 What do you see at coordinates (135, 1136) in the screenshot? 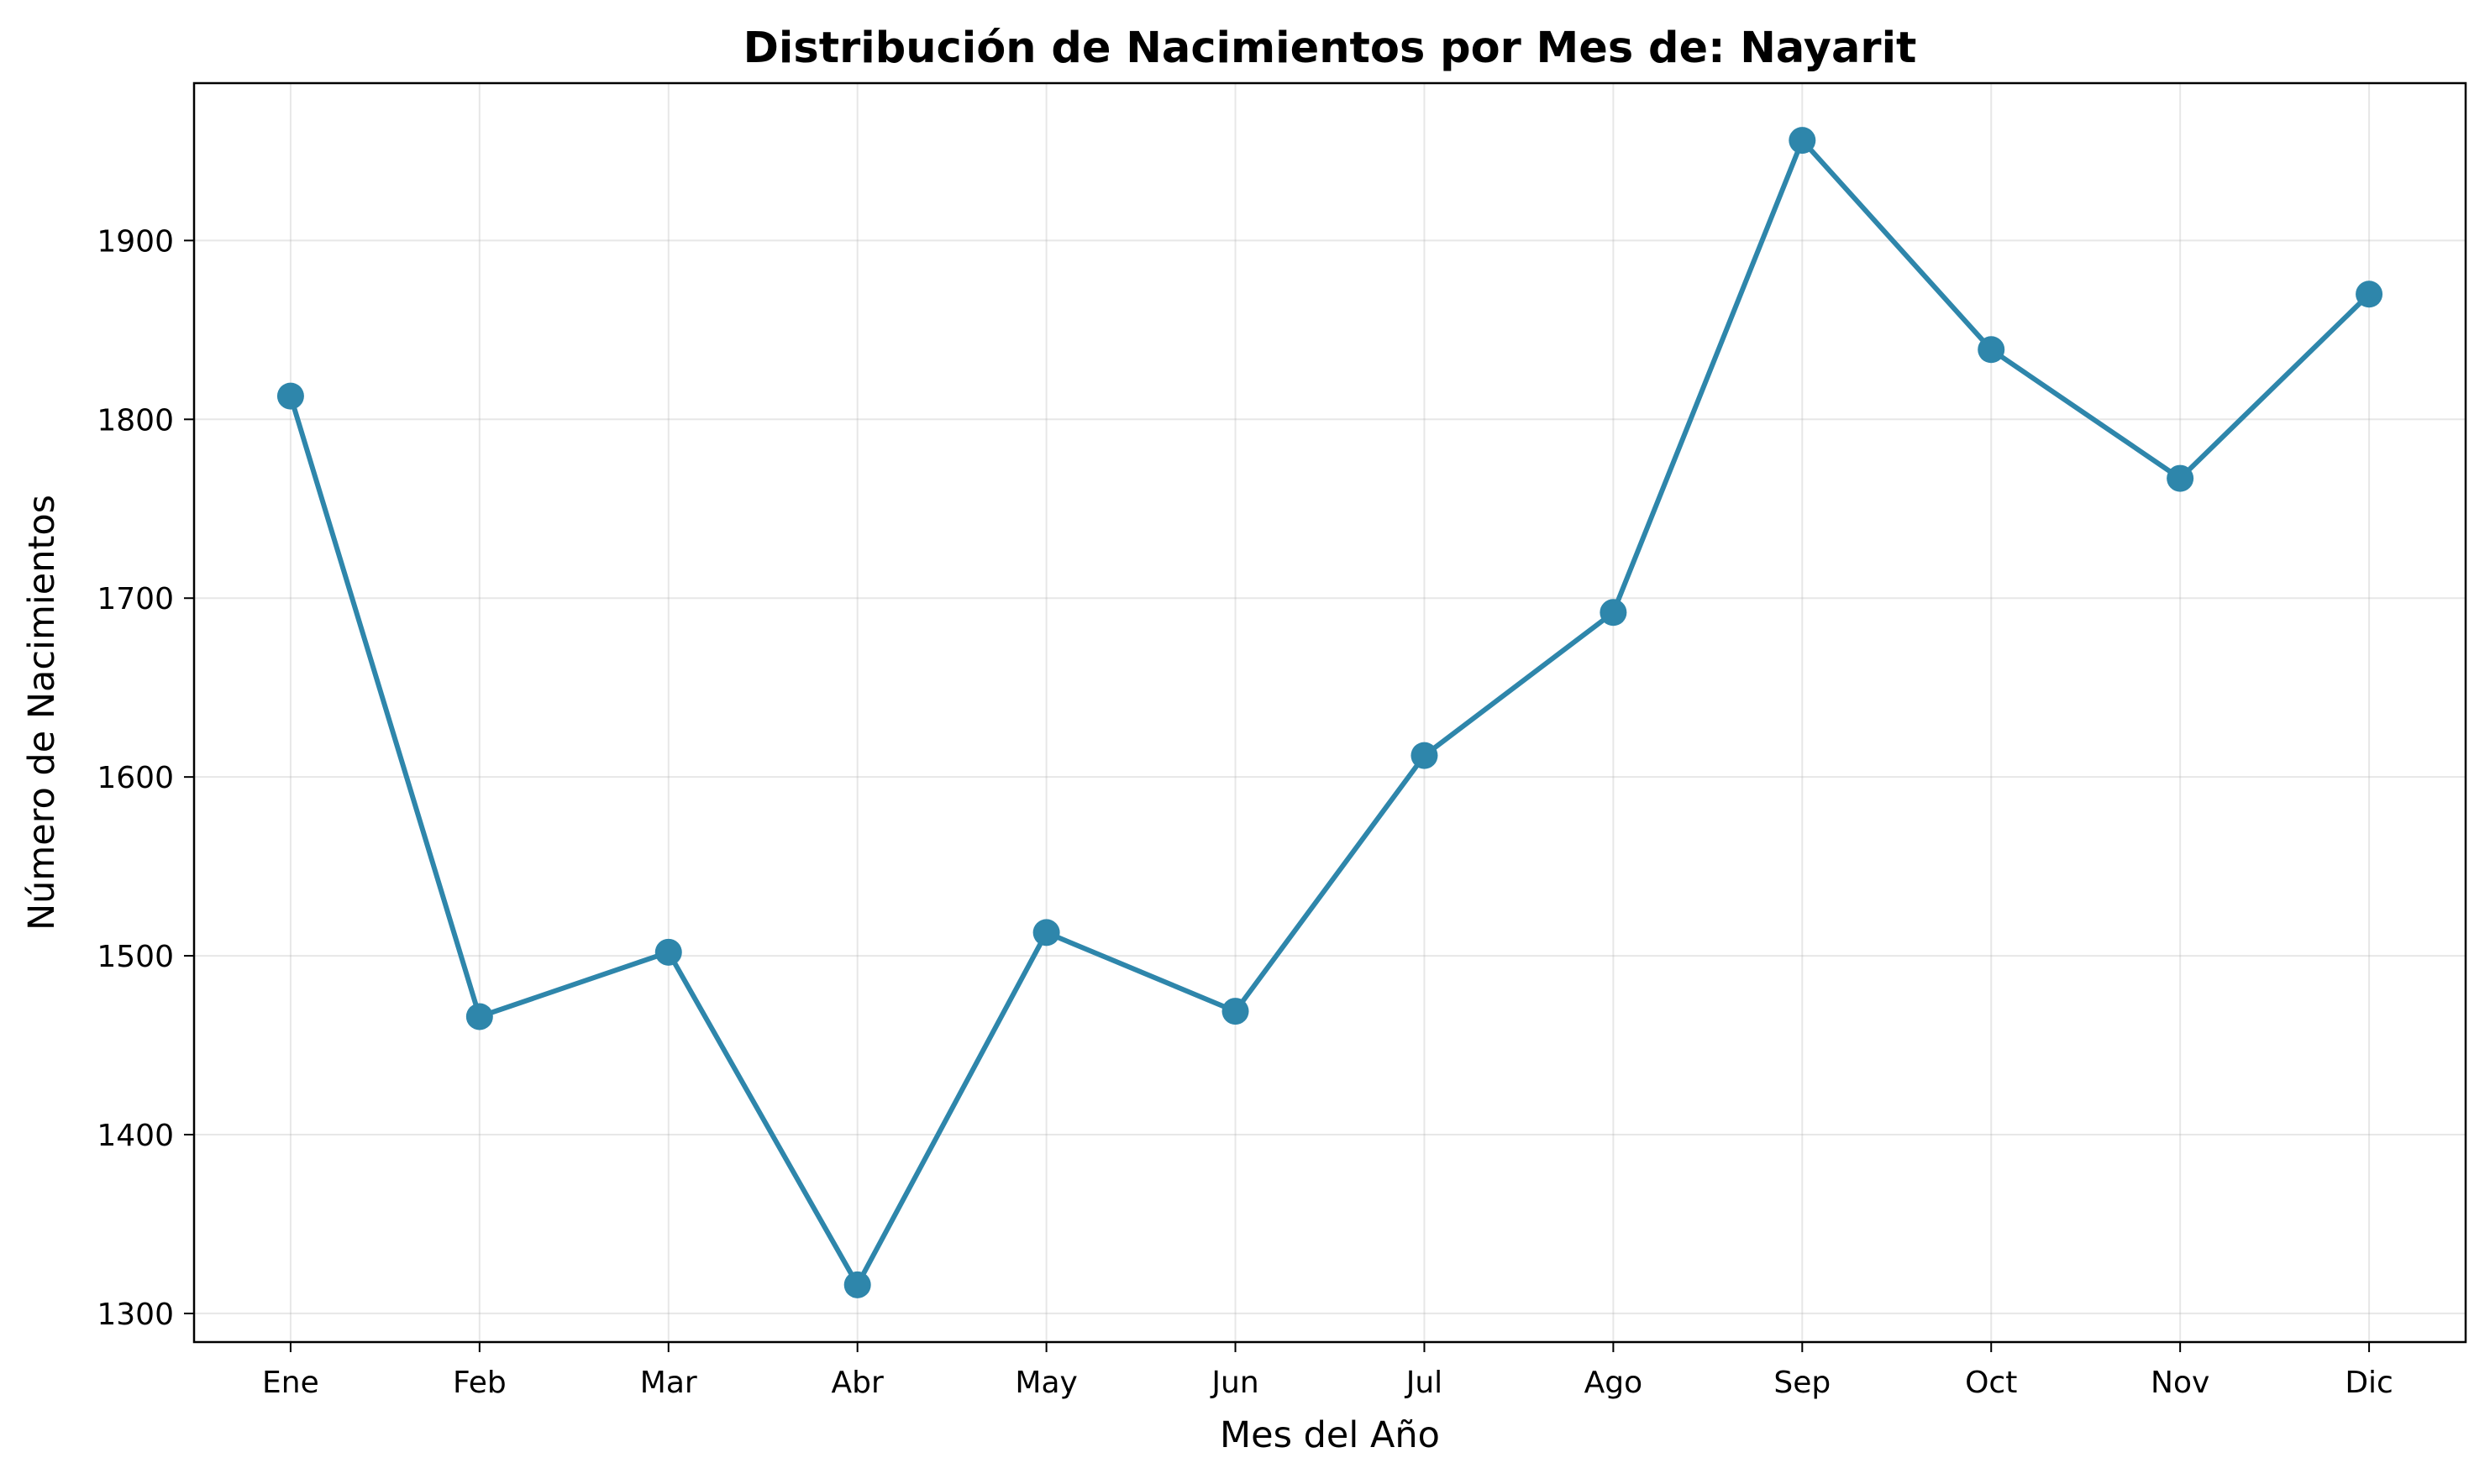
I see `y-tick-label: 1400` at bounding box center [135, 1136].